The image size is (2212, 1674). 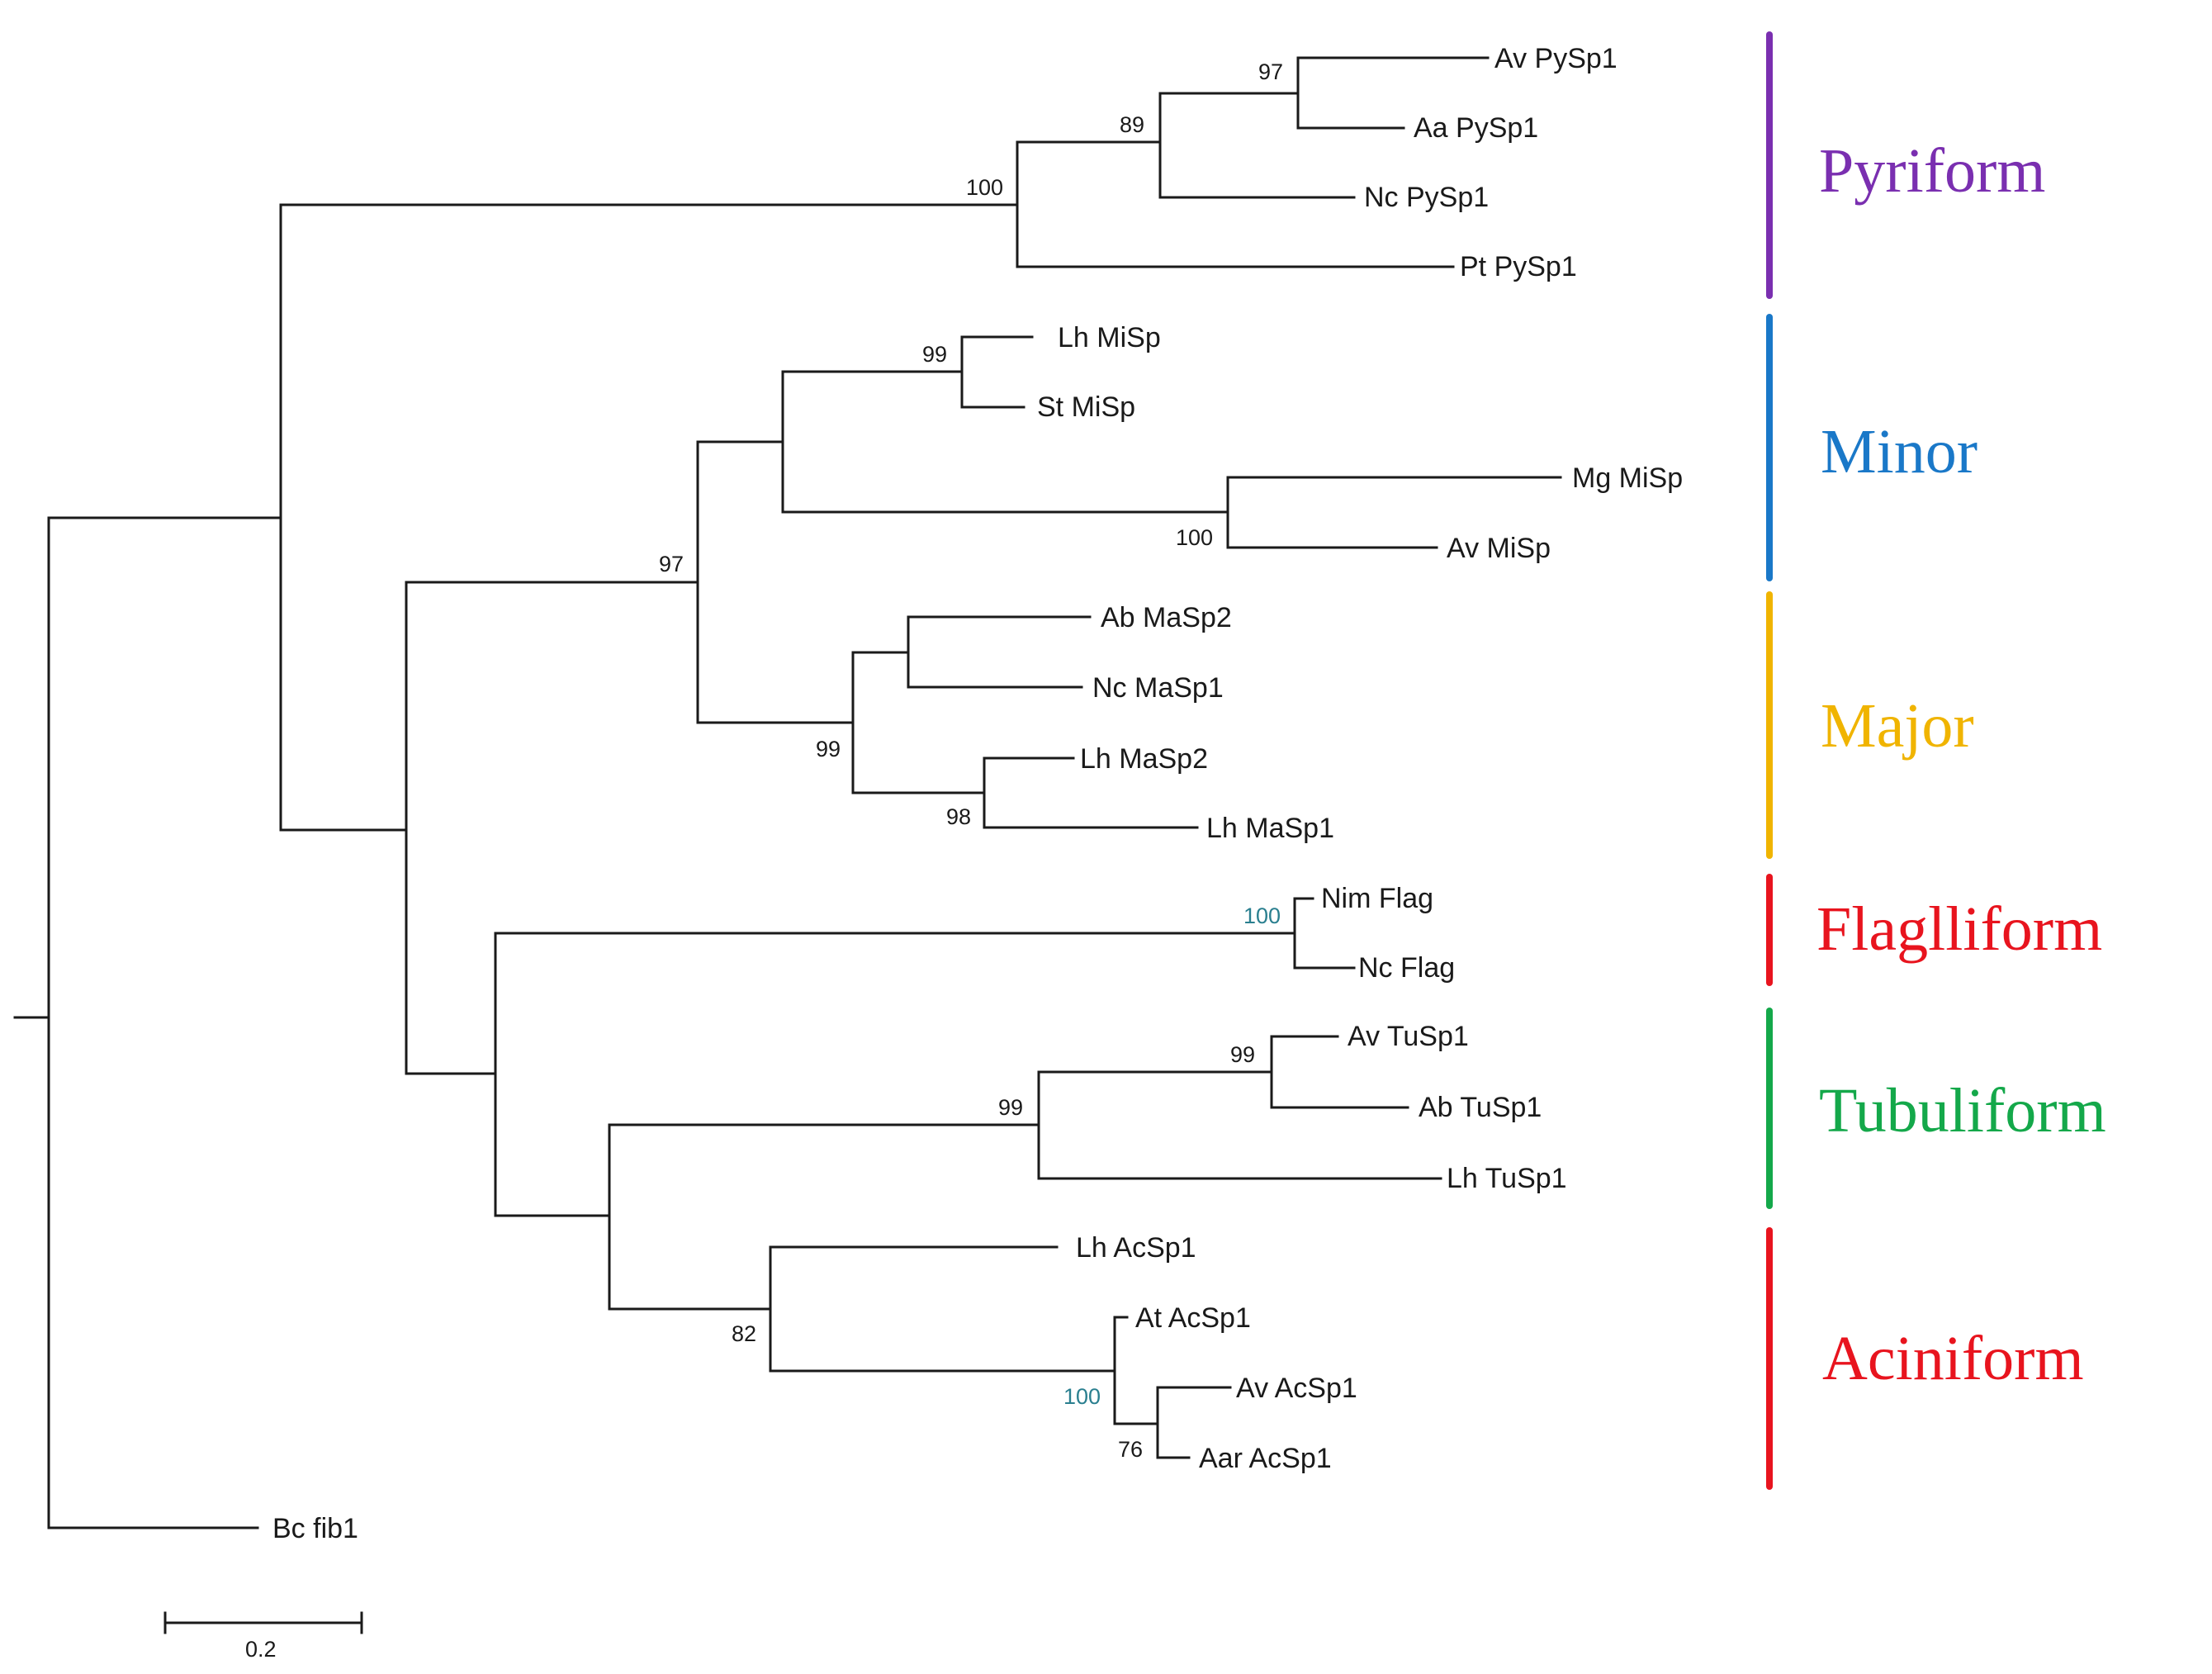 What do you see at coordinates (1265, 1459) in the screenshot?
I see `leaf-label: Aar AcSp1` at bounding box center [1265, 1459].